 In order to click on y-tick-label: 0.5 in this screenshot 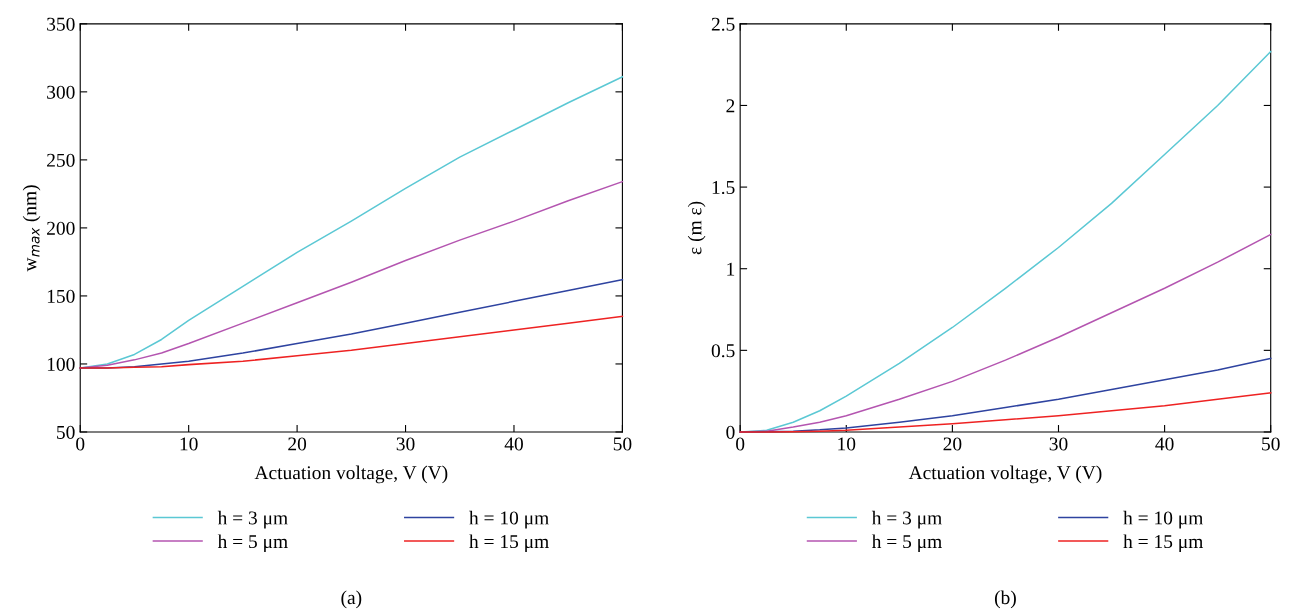, I will do `click(723, 351)`.